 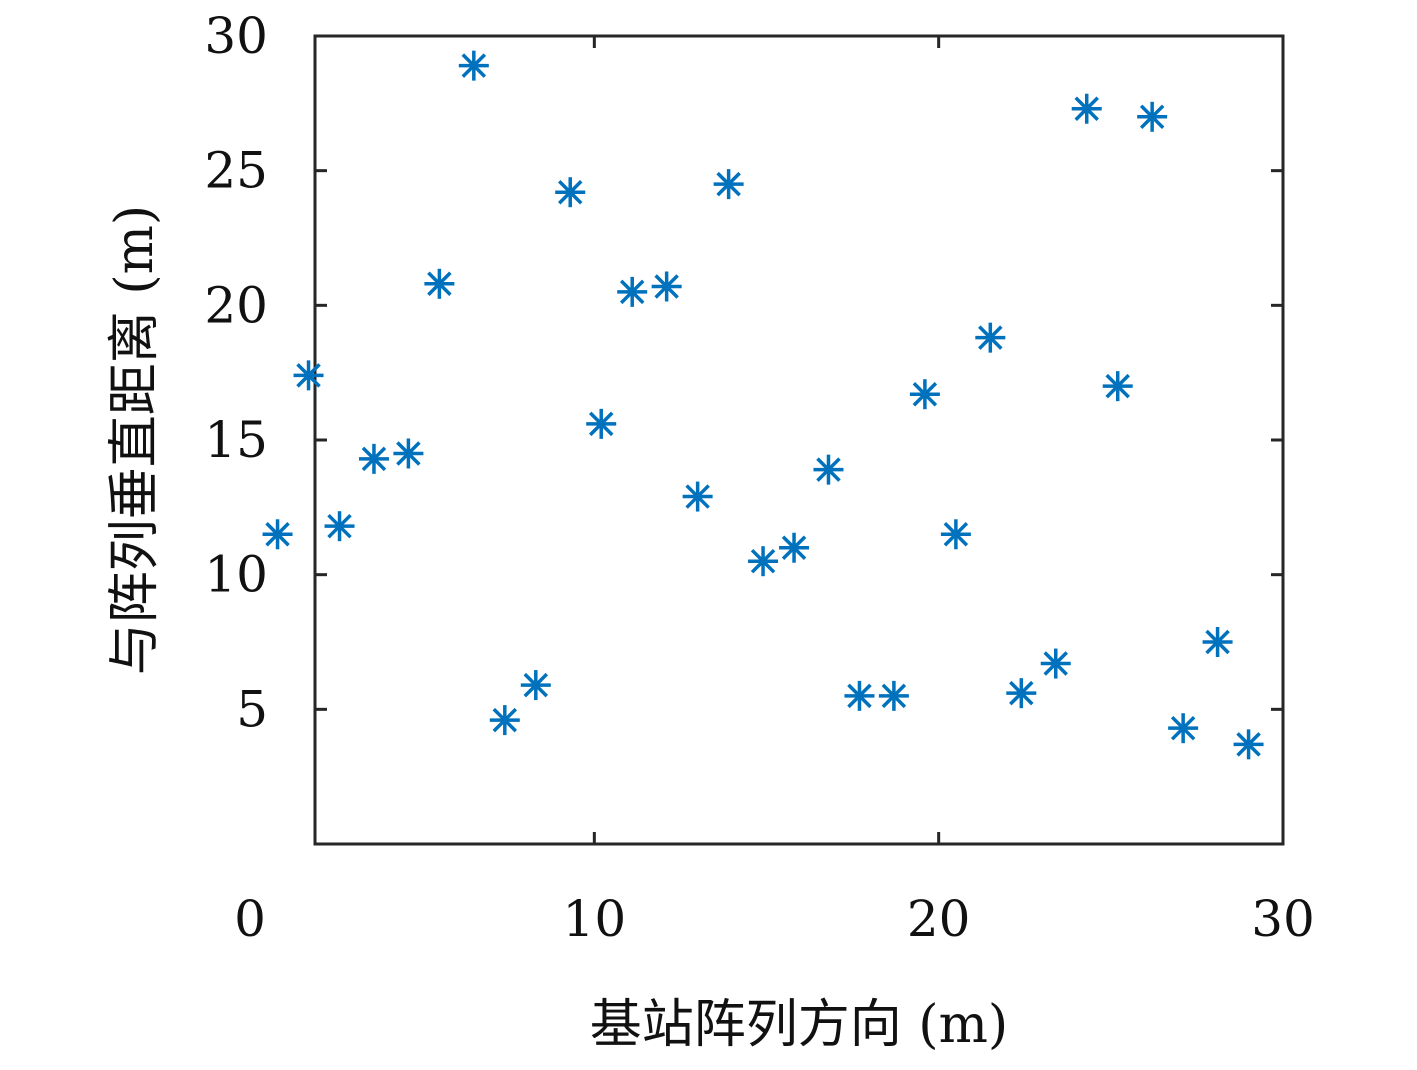 What do you see at coordinates (236, 171) in the screenshot?
I see `y-tick-label: 25` at bounding box center [236, 171].